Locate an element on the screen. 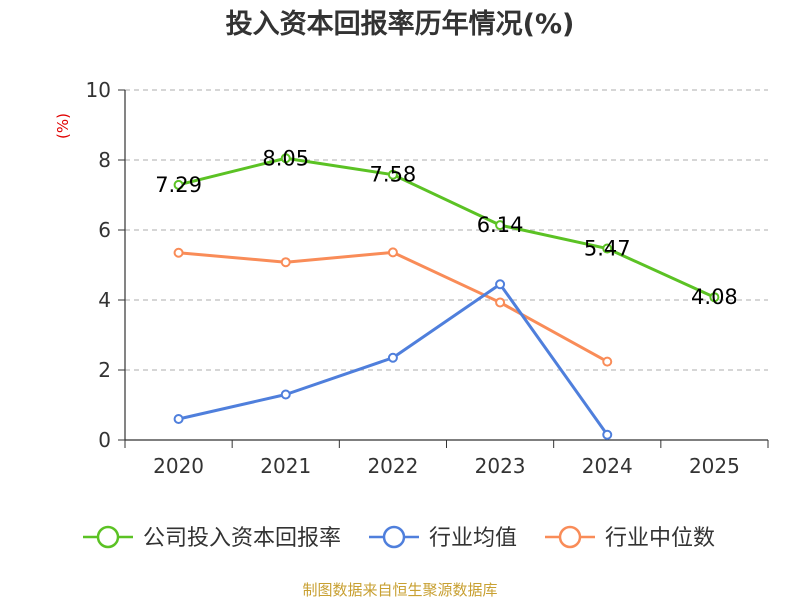 This screenshot has width=800, height=604. data-label: 7.58 is located at coordinates (393, 175).